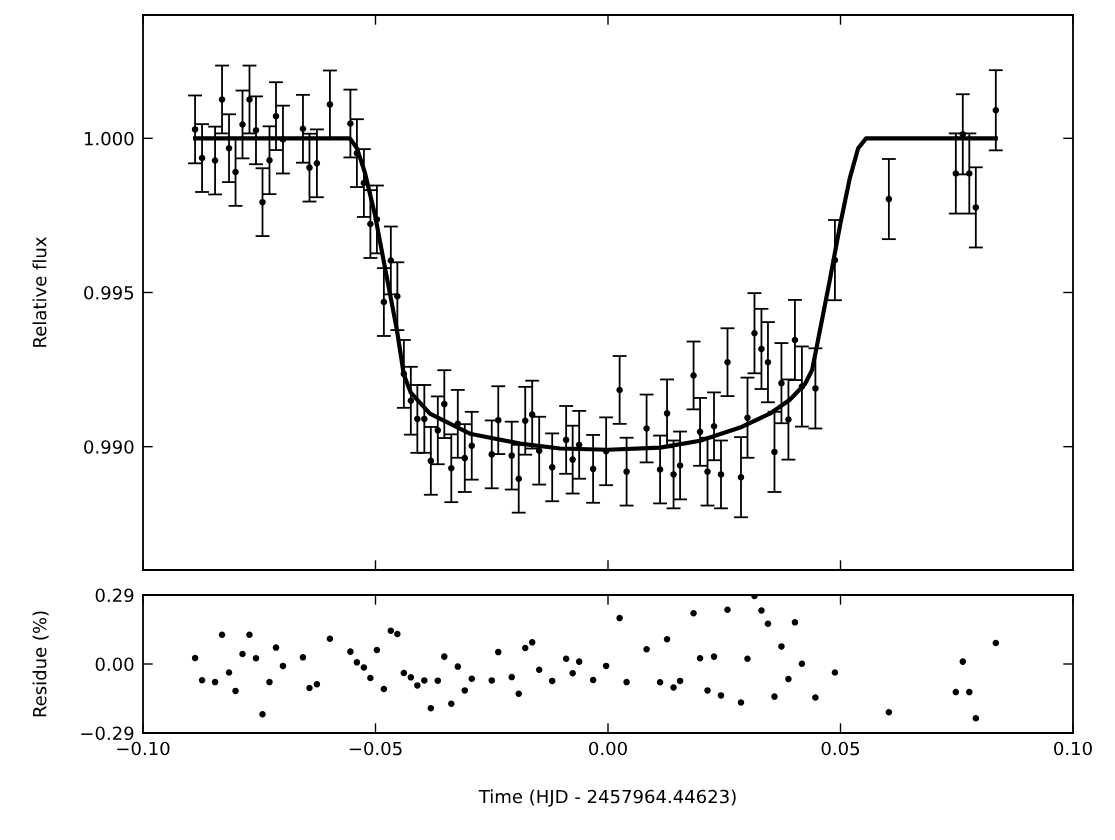 Image resolution: width=1115 pixels, height=840 pixels. Describe the element at coordinates (143, 748) in the screenshot. I see `x-tick-label: −0.10` at that location.